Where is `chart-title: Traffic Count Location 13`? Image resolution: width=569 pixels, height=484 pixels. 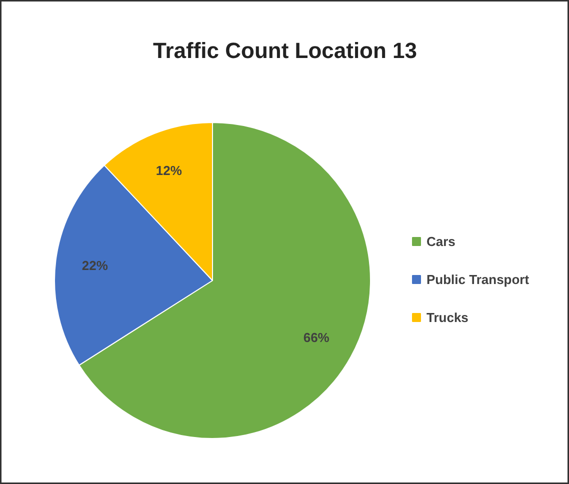
chart-title: Traffic Count Location 13 is located at coordinates (285, 50).